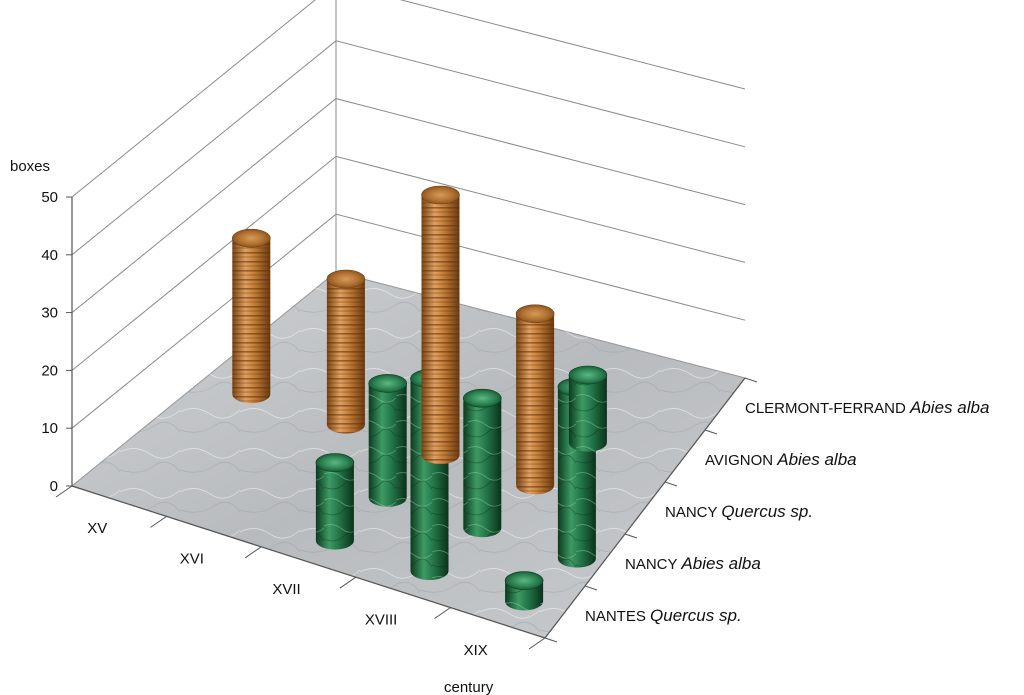 The width and height of the screenshot is (1024, 695). Describe the element at coordinates (57, 342) in the screenshot. I see `y-axis: 0 10 20 30 40 50` at that location.